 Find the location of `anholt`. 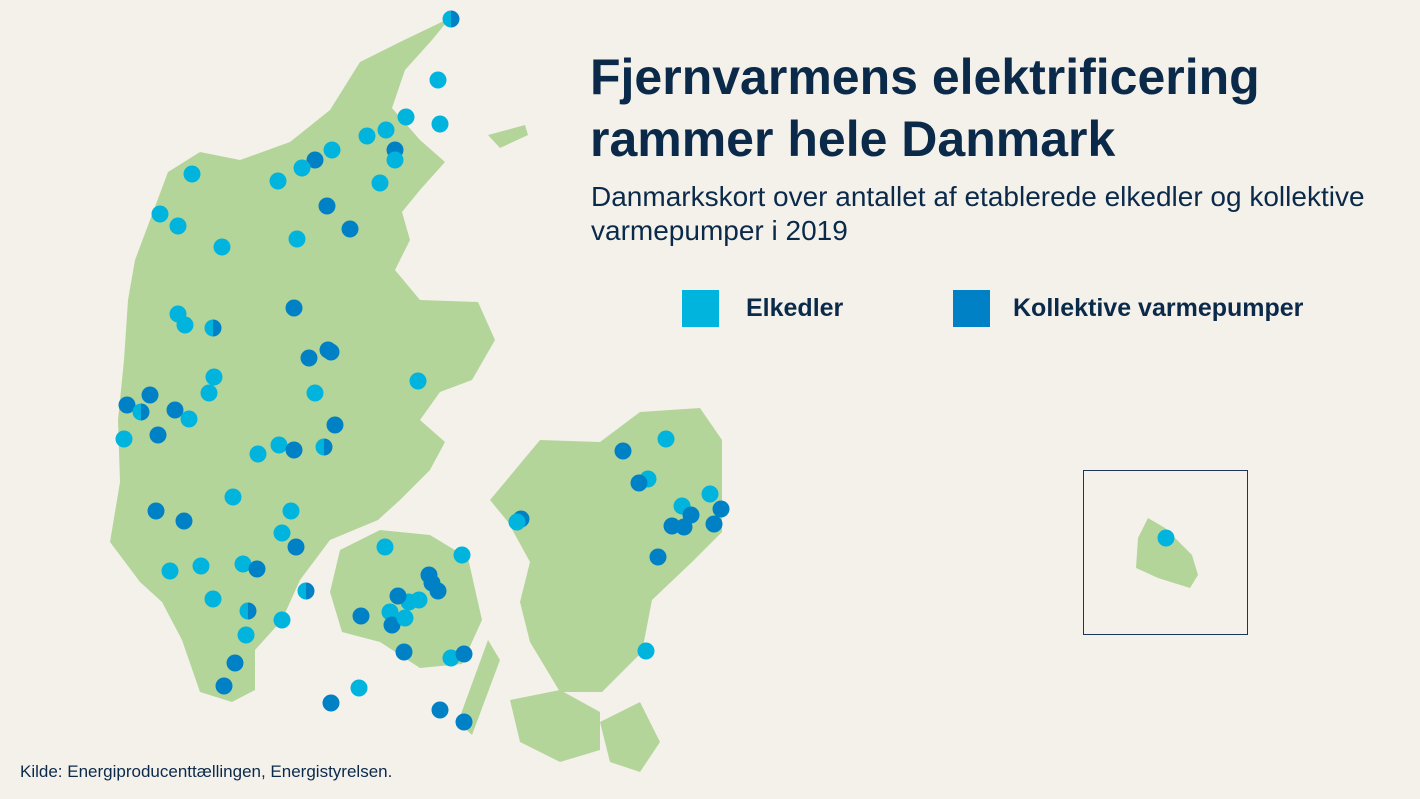

anholt is located at coordinates (508, 136).